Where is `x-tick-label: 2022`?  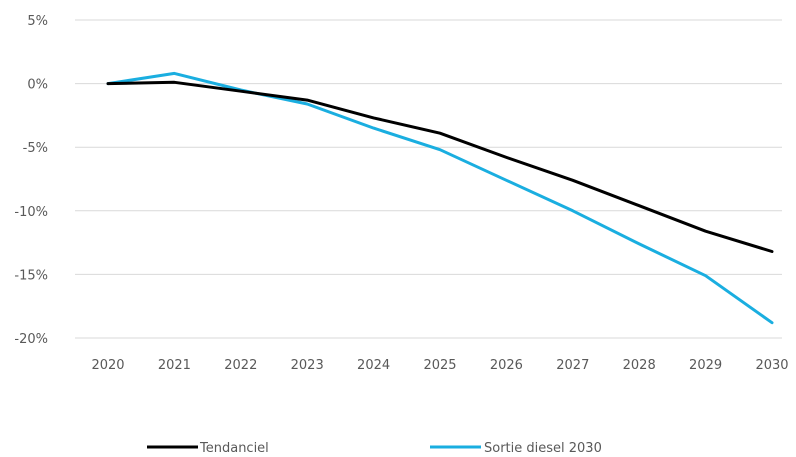 x-tick-label: 2022 is located at coordinates (240, 365).